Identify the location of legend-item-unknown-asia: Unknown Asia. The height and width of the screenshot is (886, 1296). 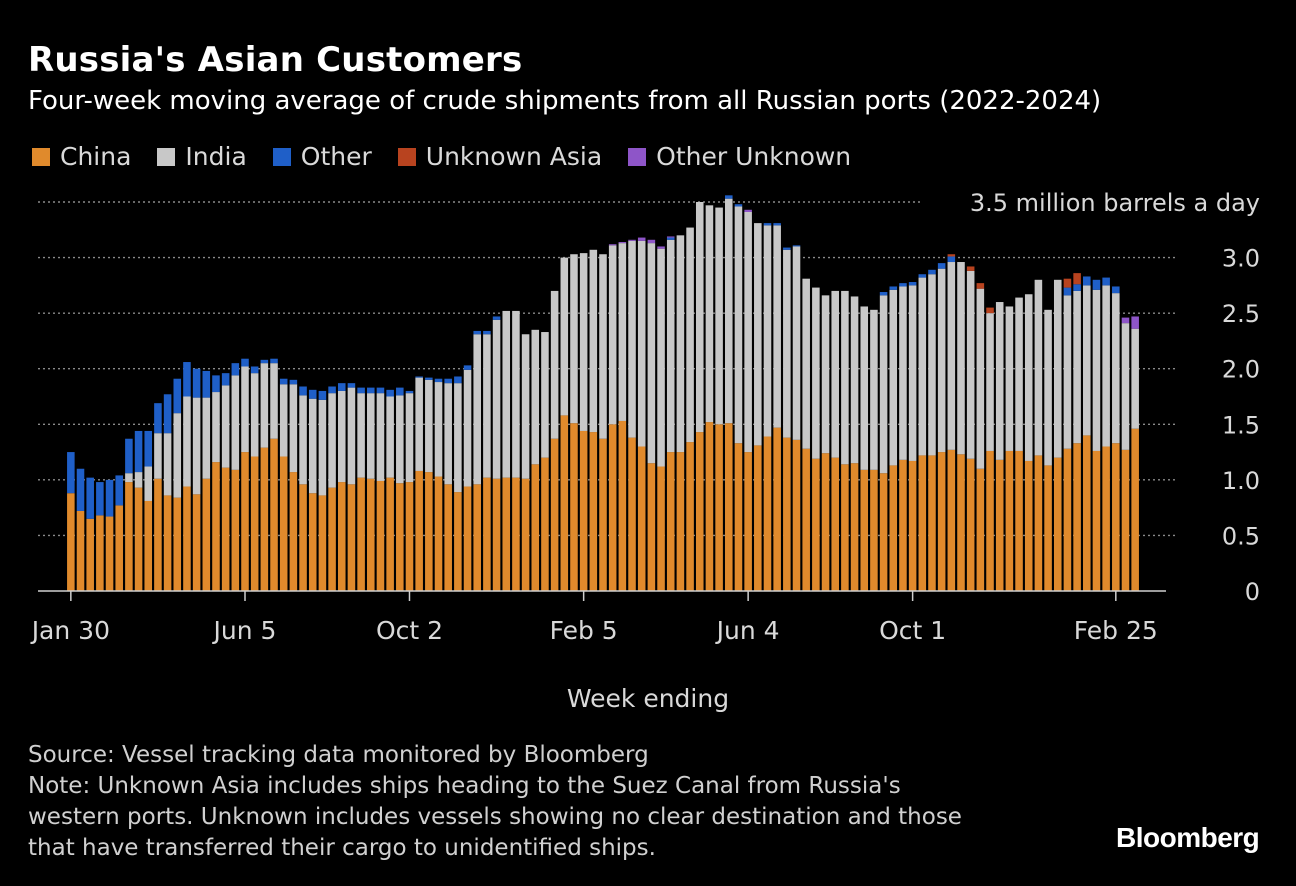
(500, 156).